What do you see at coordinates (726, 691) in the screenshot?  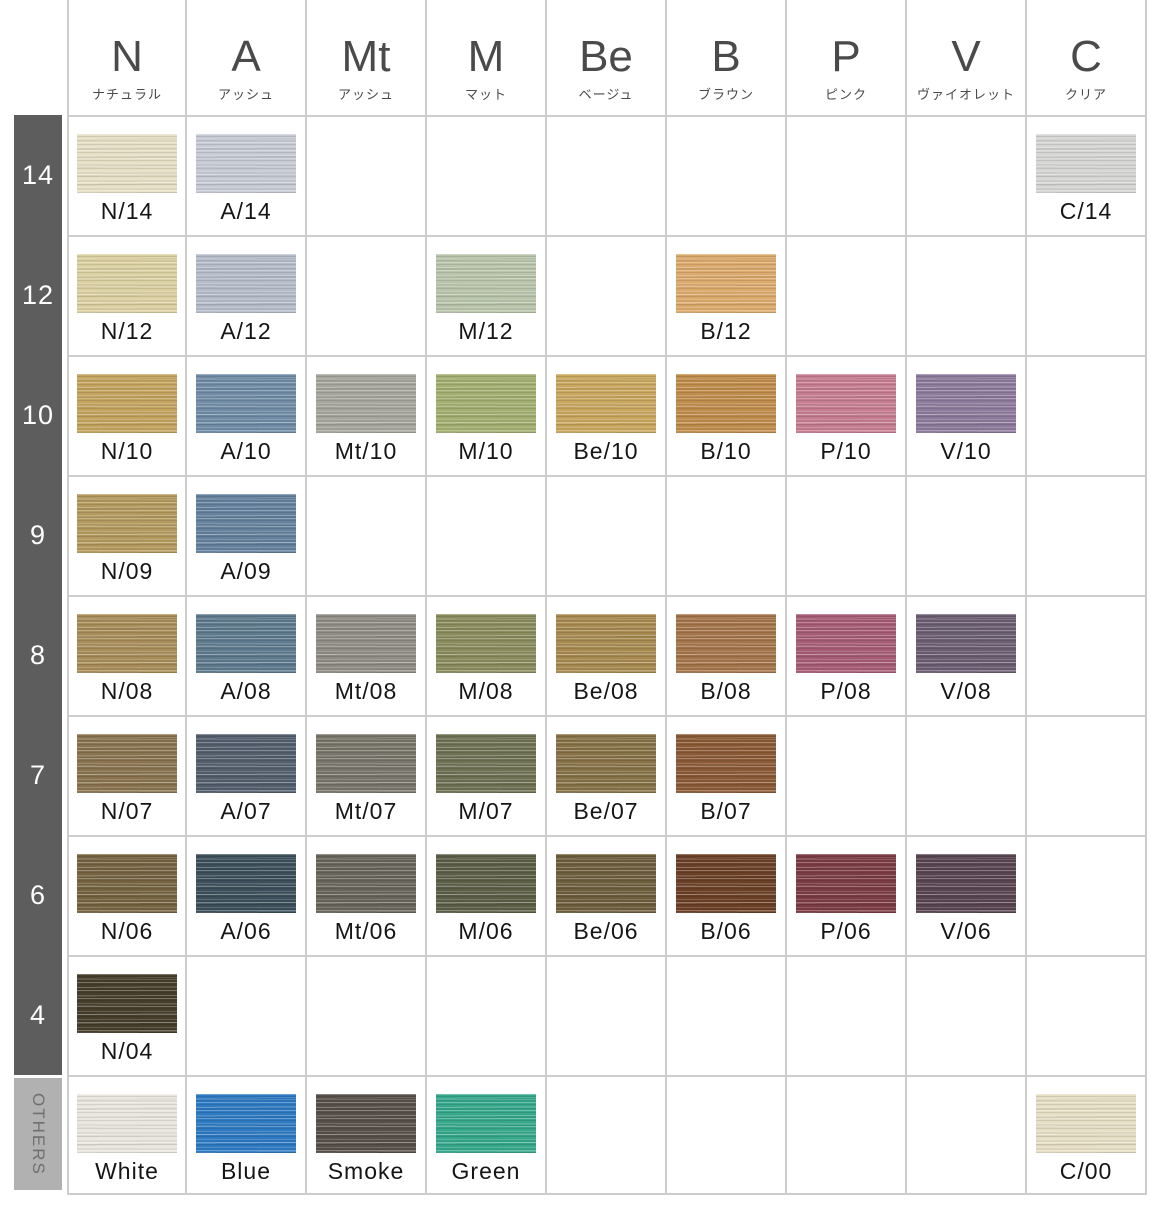 I see `swatch-code: B/08` at bounding box center [726, 691].